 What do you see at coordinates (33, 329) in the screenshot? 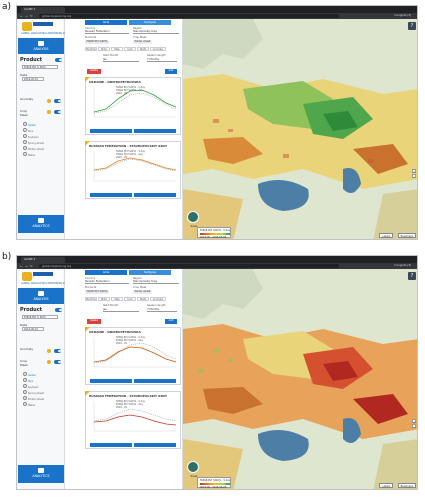
I see `date-field: 2016-06-01` at bounding box center [33, 329].